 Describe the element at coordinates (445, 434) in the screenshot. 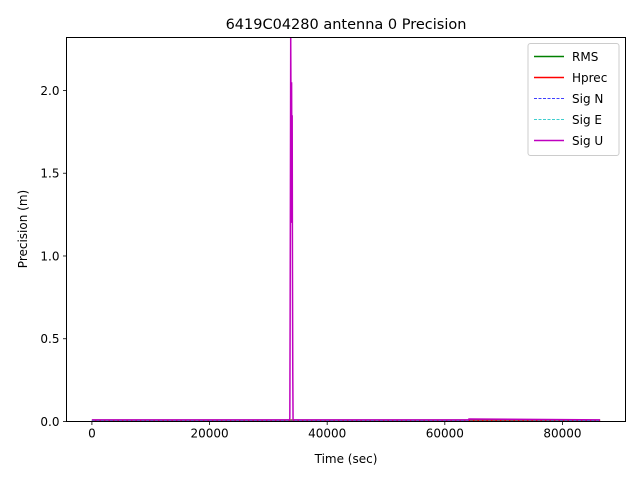

I see `x-tick-label: 60000` at that location.